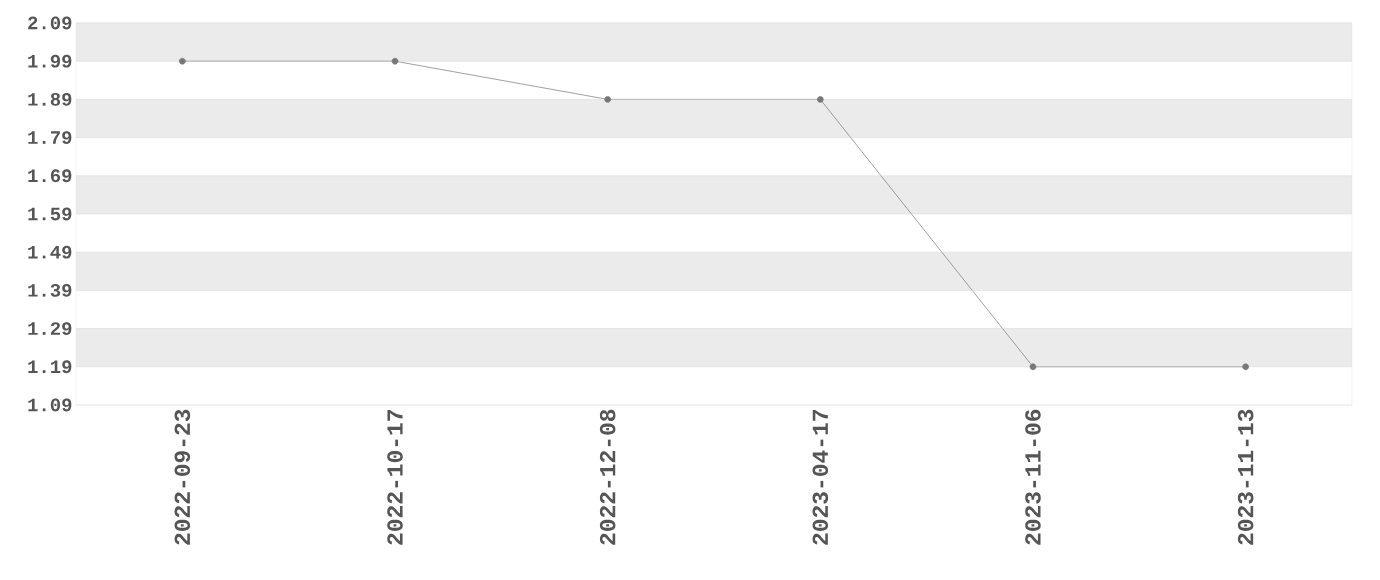 Image resolution: width=1380 pixels, height=580 pixels. Describe the element at coordinates (50, 290) in the screenshot. I see `y-tick-label: 1.39` at that location.